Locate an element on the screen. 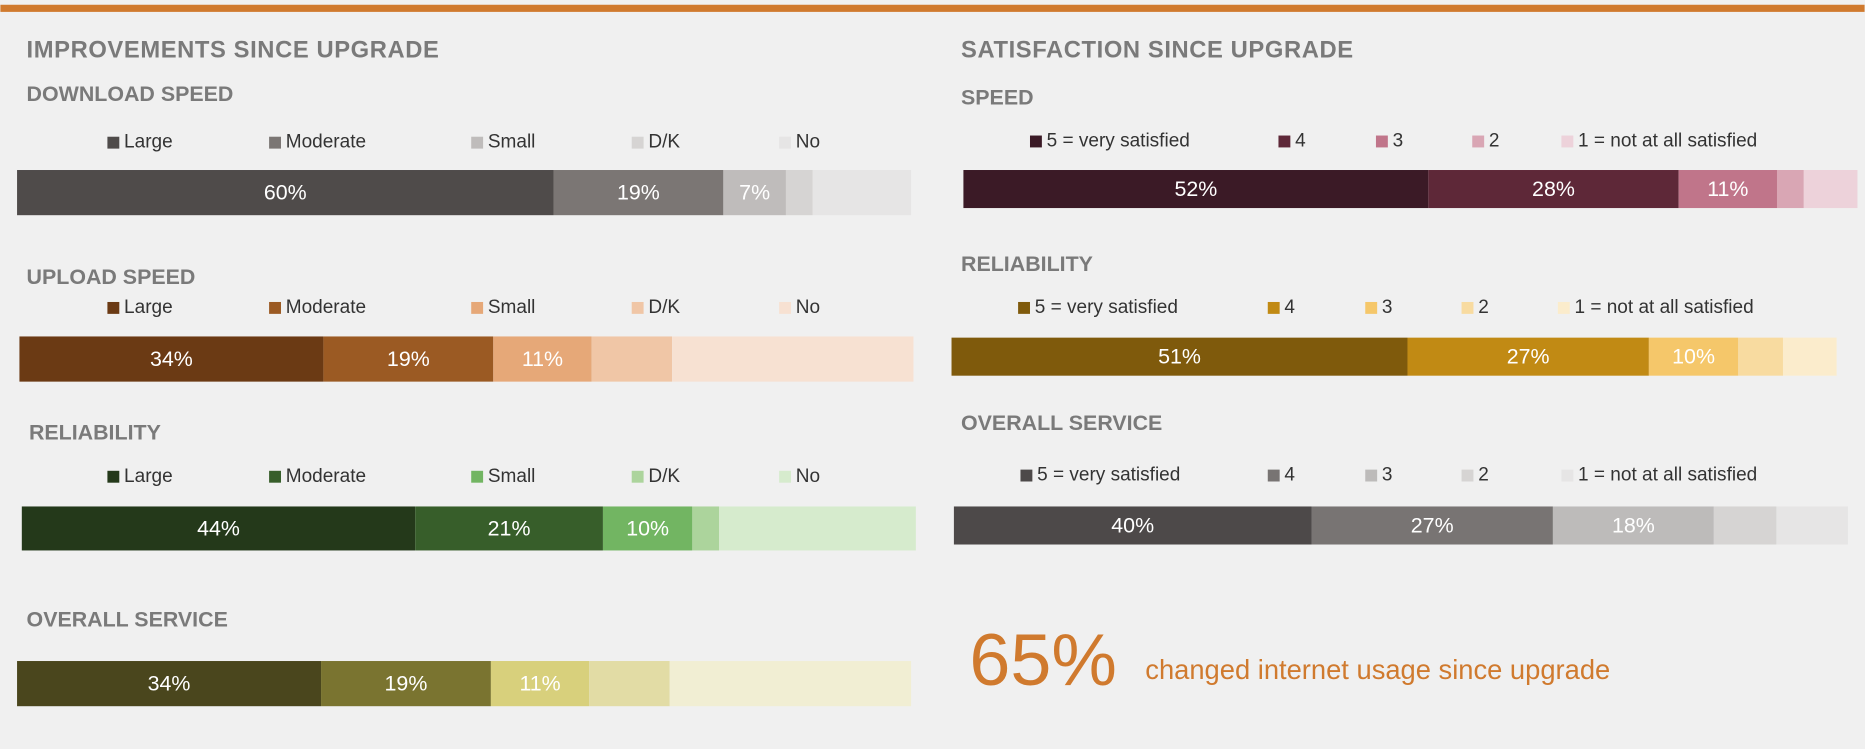  value-label: 40% is located at coordinates (1132, 525).